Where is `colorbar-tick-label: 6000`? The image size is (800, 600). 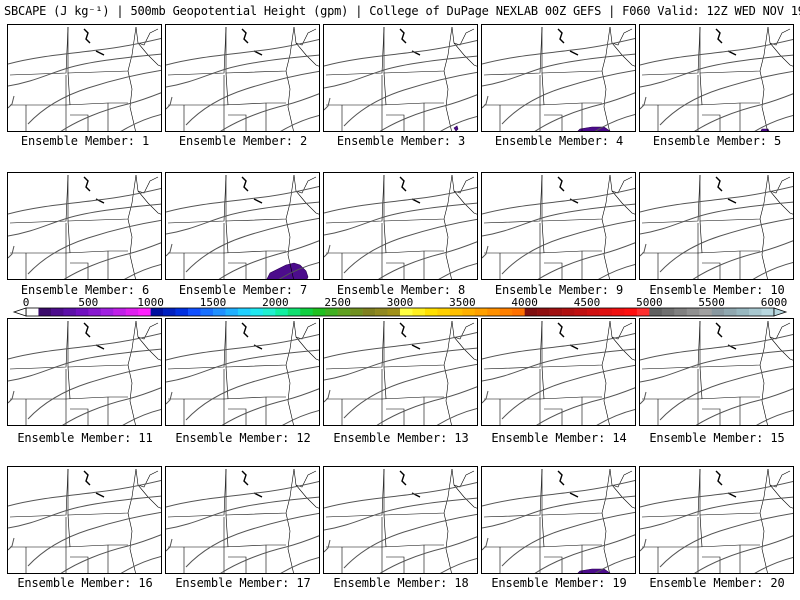
colorbar-tick-label: 6000 is located at coordinates (774, 302).